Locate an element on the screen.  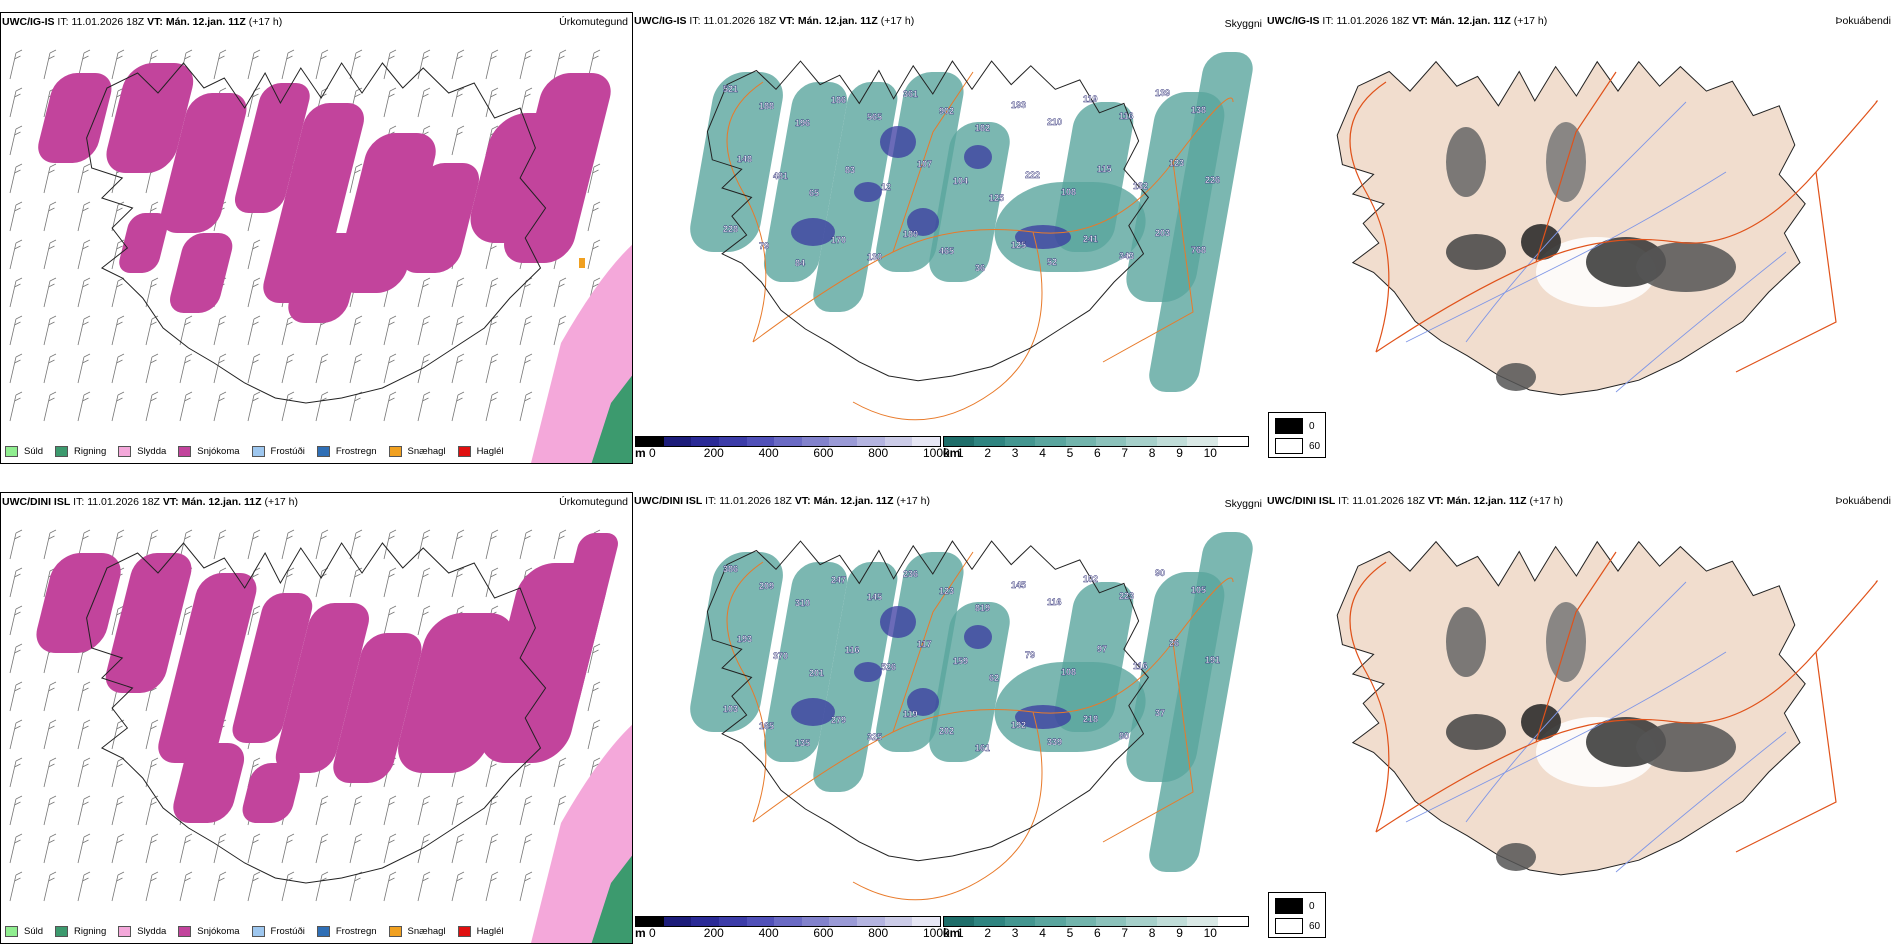
colorbar-tick: 5 is located at coordinates (1070, 453).